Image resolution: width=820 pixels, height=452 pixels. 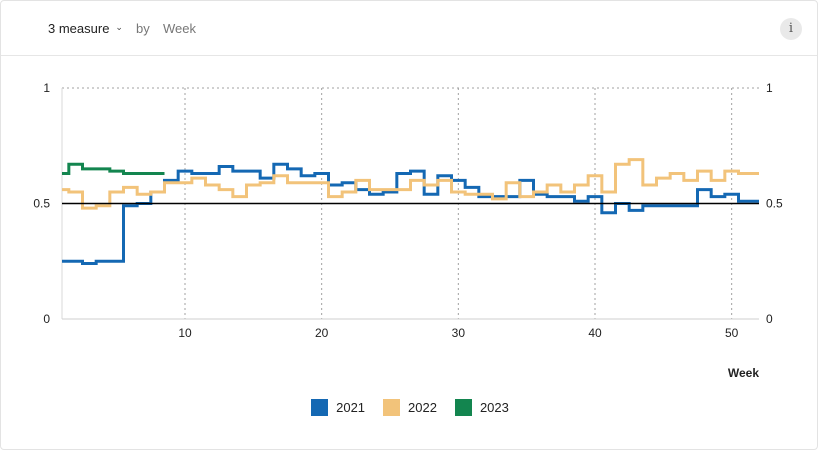 What do you see at coordinates (143, 28) in the screenshot?
I see `by-label: by` at bounding box center [143, 28].